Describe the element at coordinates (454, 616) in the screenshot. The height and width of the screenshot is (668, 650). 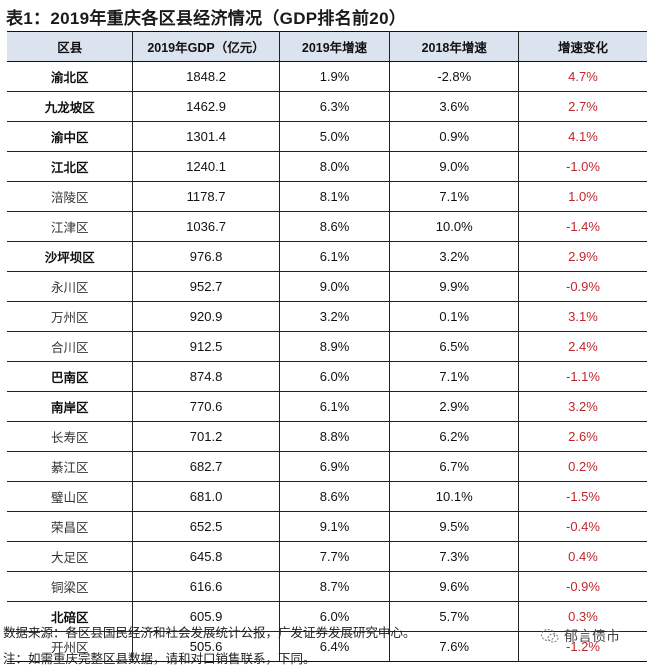
I see `growth-2018-cell: 5.7%` at that location.